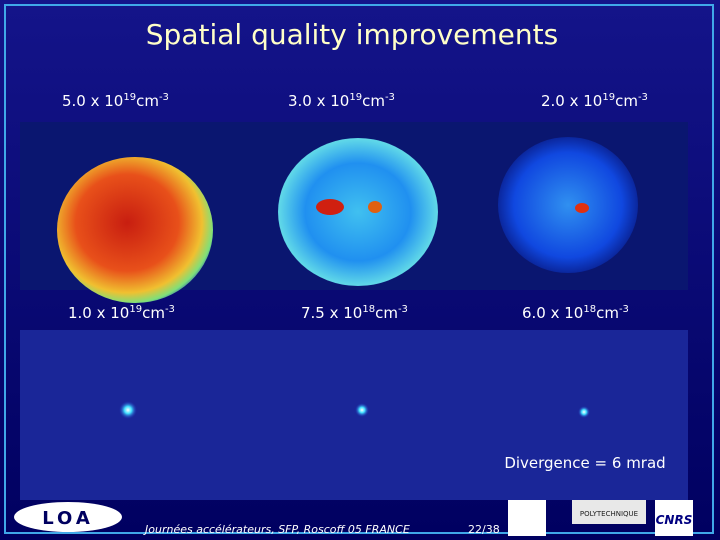 The image size is (720, 540). I want to click on logo-text: POLYTECHNIQUE, so click(609, 514).